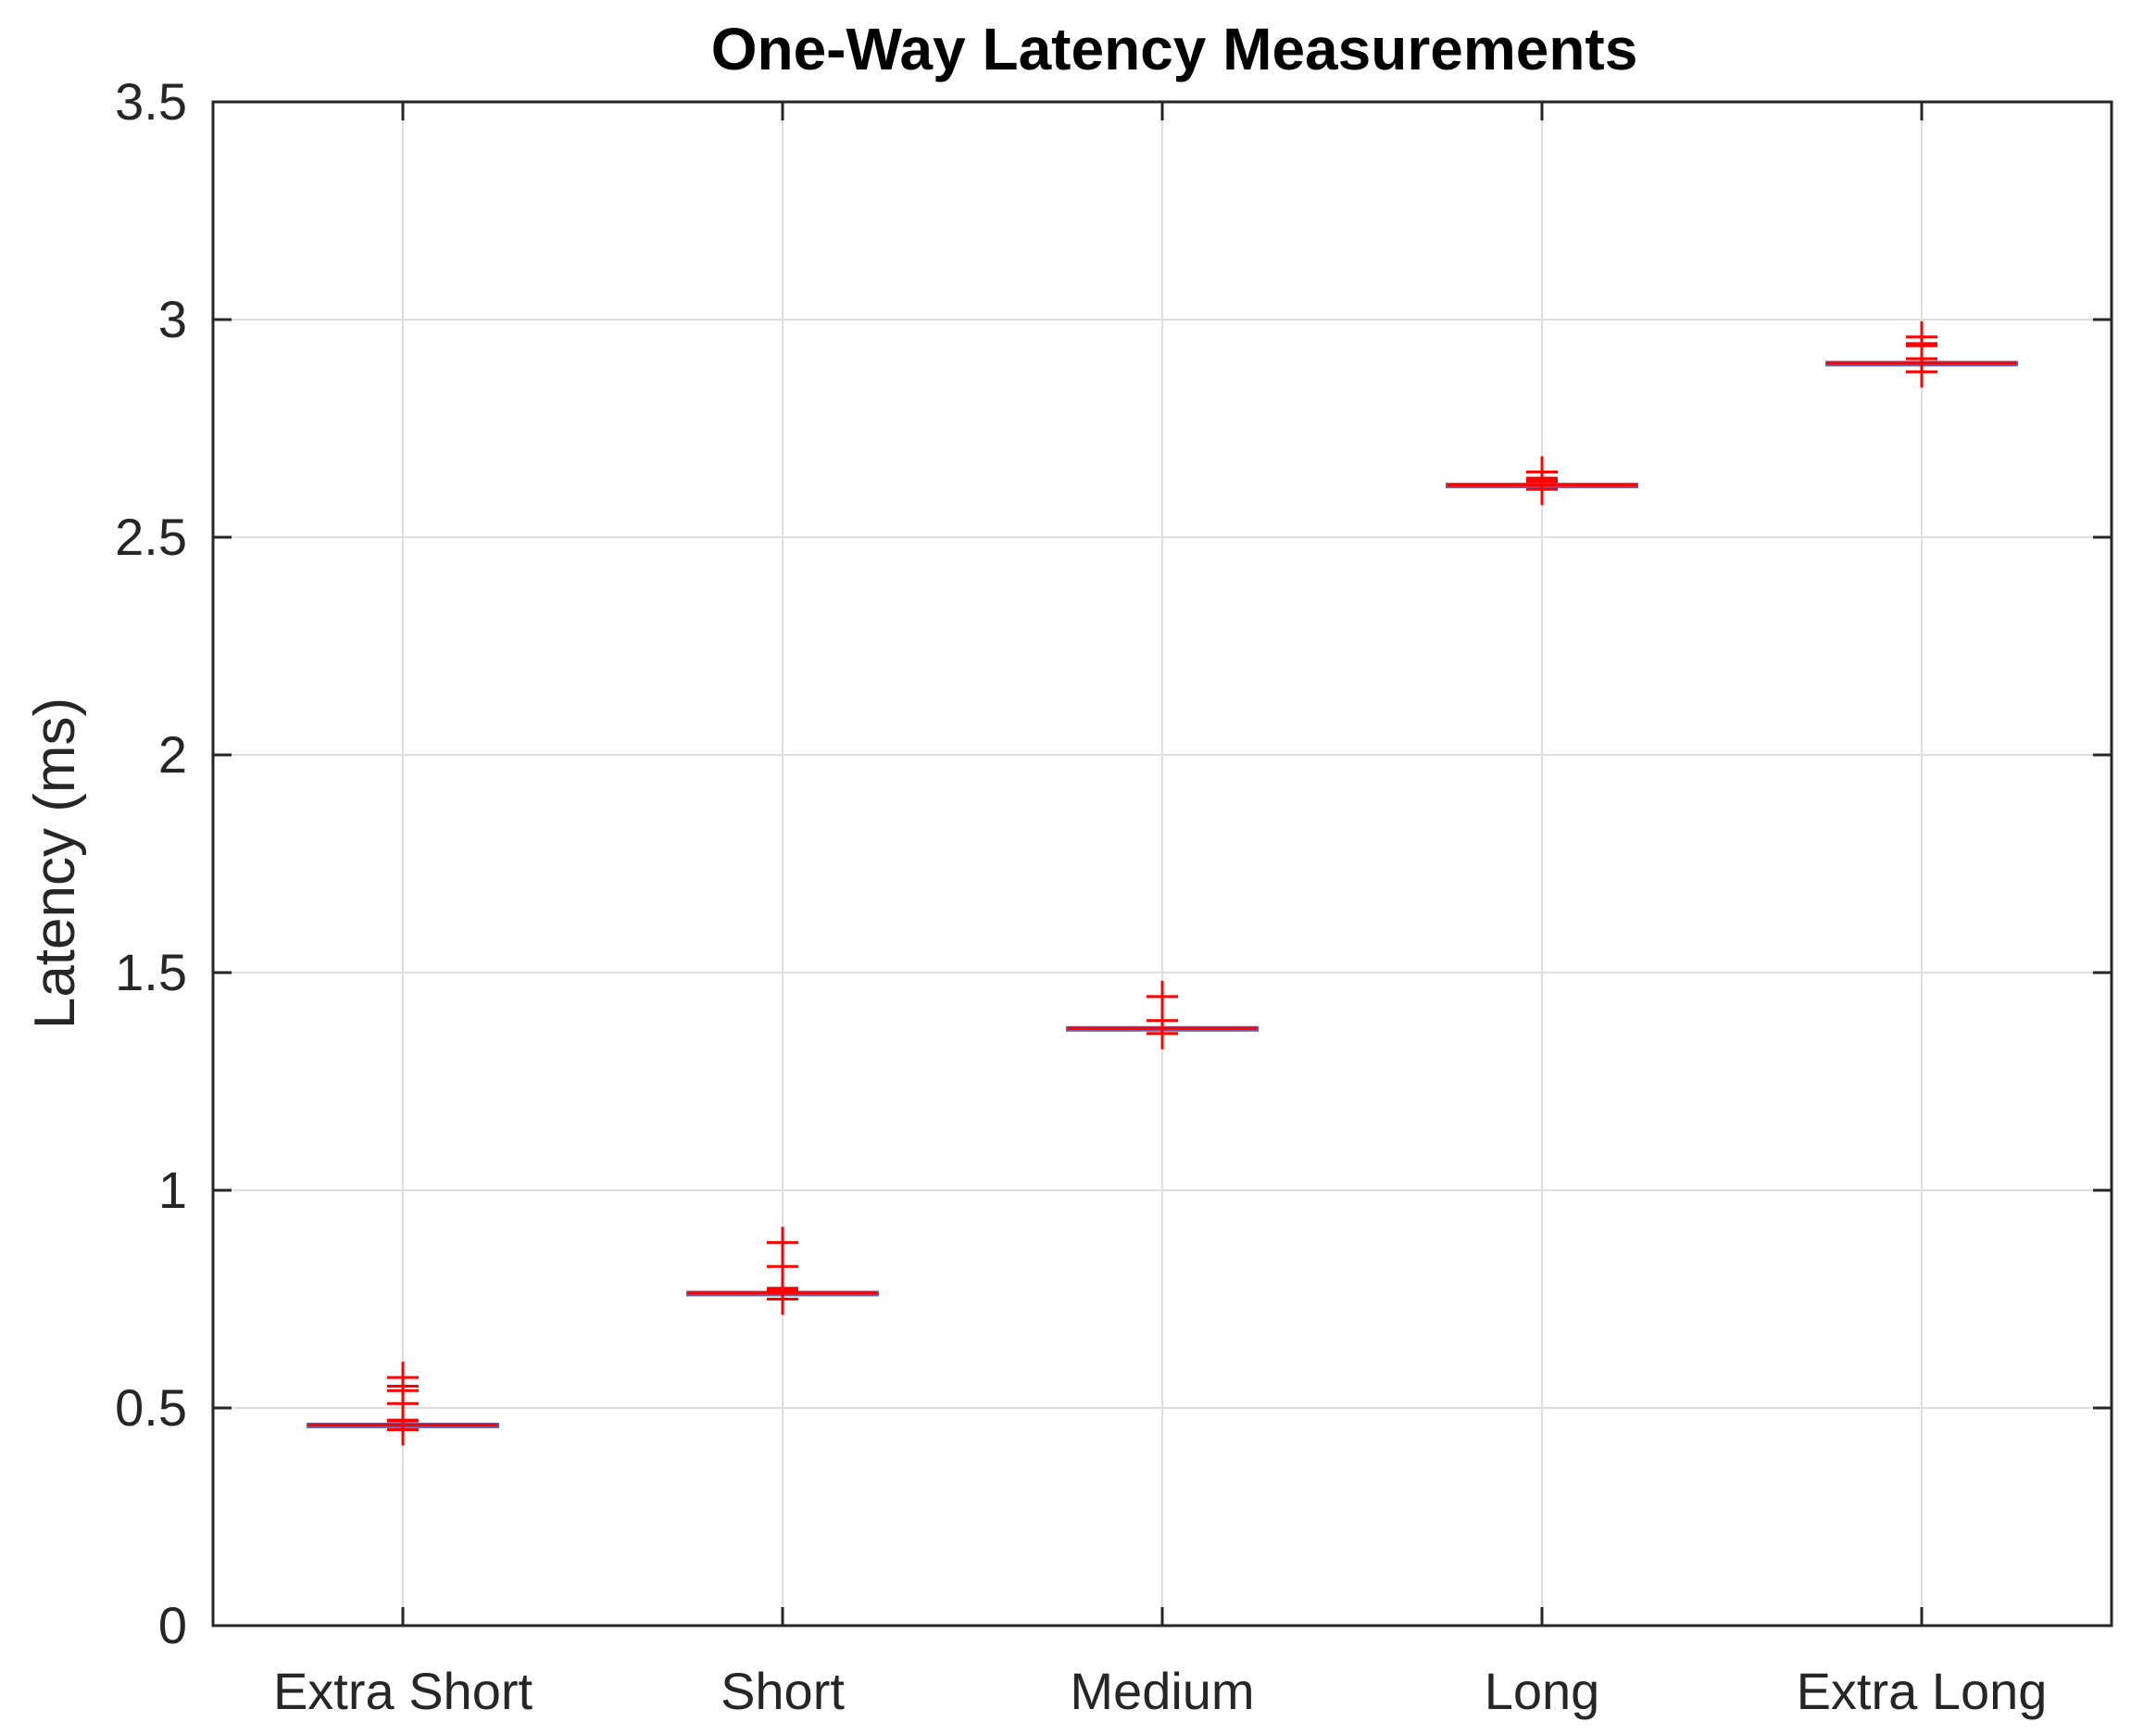  I want to click on box-extra-long, so click(1921, 354).